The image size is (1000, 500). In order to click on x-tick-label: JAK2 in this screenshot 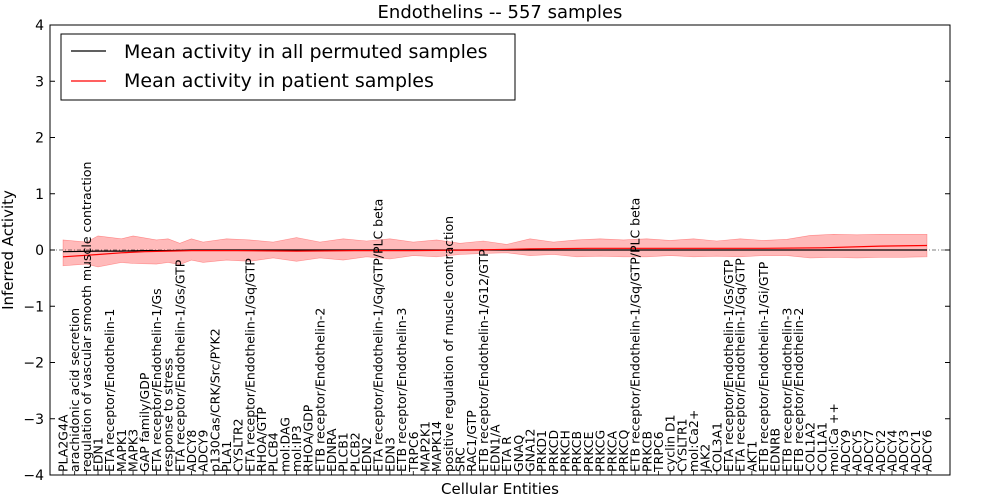, I will do `click(705, 458)`.